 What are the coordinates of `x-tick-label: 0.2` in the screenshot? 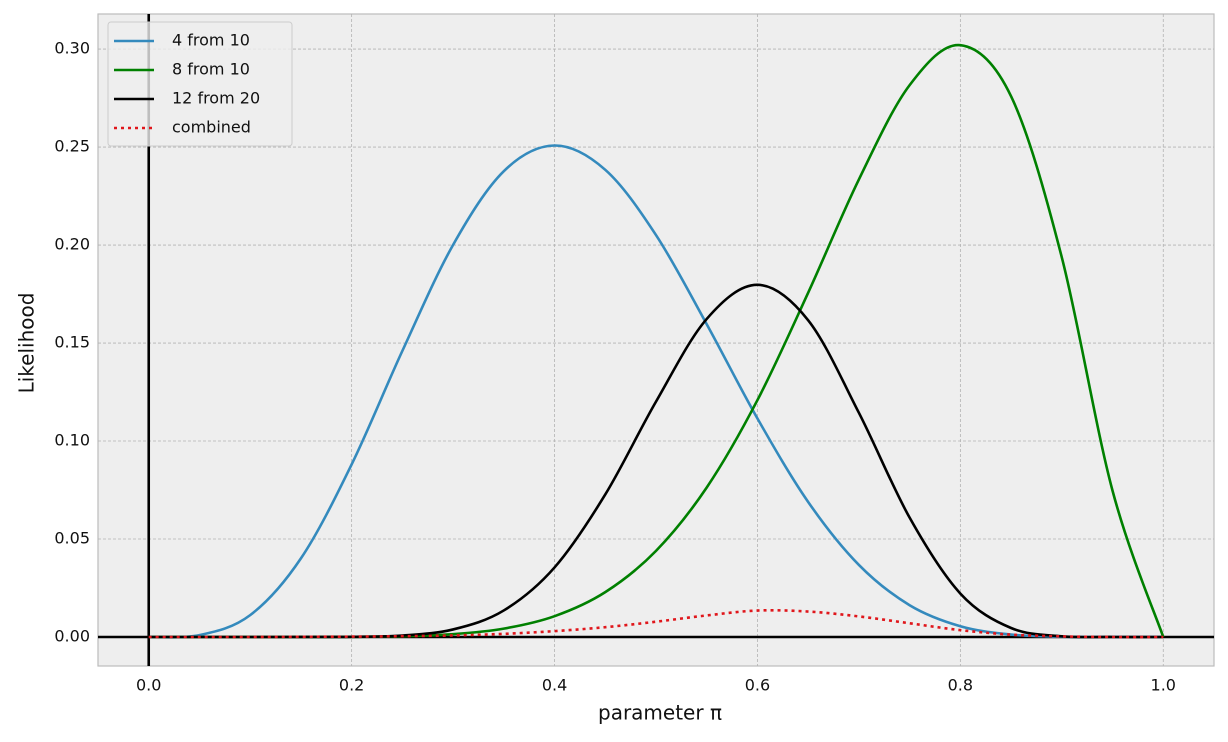 It's located at (351, 685).